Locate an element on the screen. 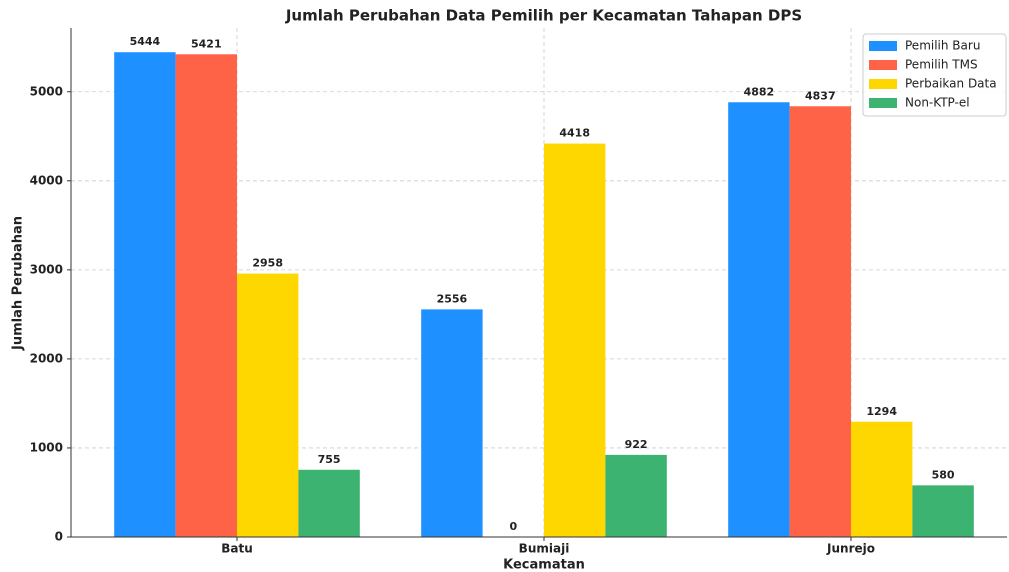 The height and width of the screenshot is (572, 1009). data-label: 4418 is located at coordinates (574, 133).